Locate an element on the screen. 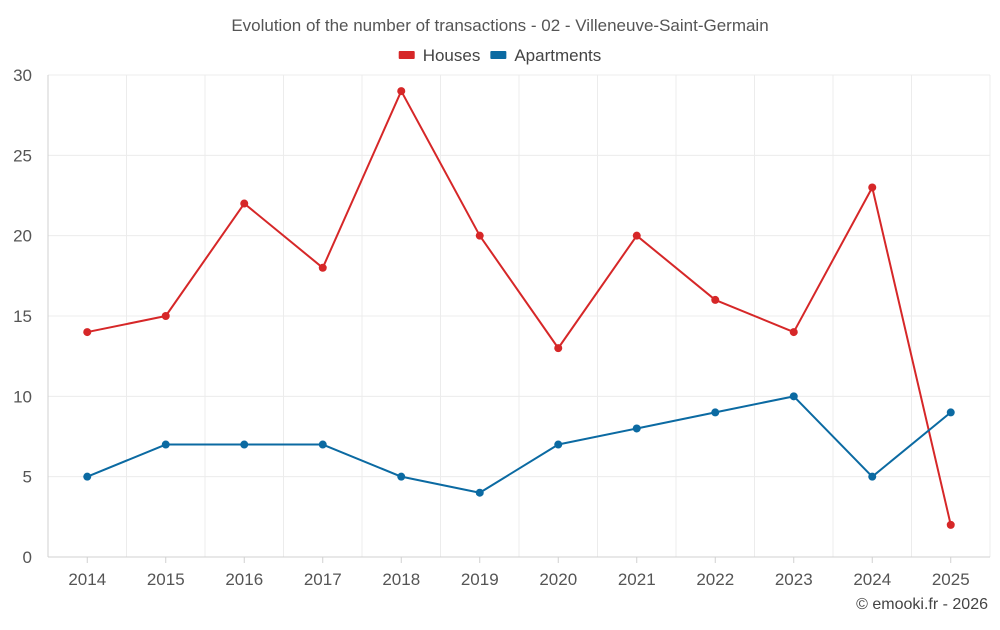 This screenshot has height=630, width=1000. y-tick-label: 15 is located at coordinates (22, 316).